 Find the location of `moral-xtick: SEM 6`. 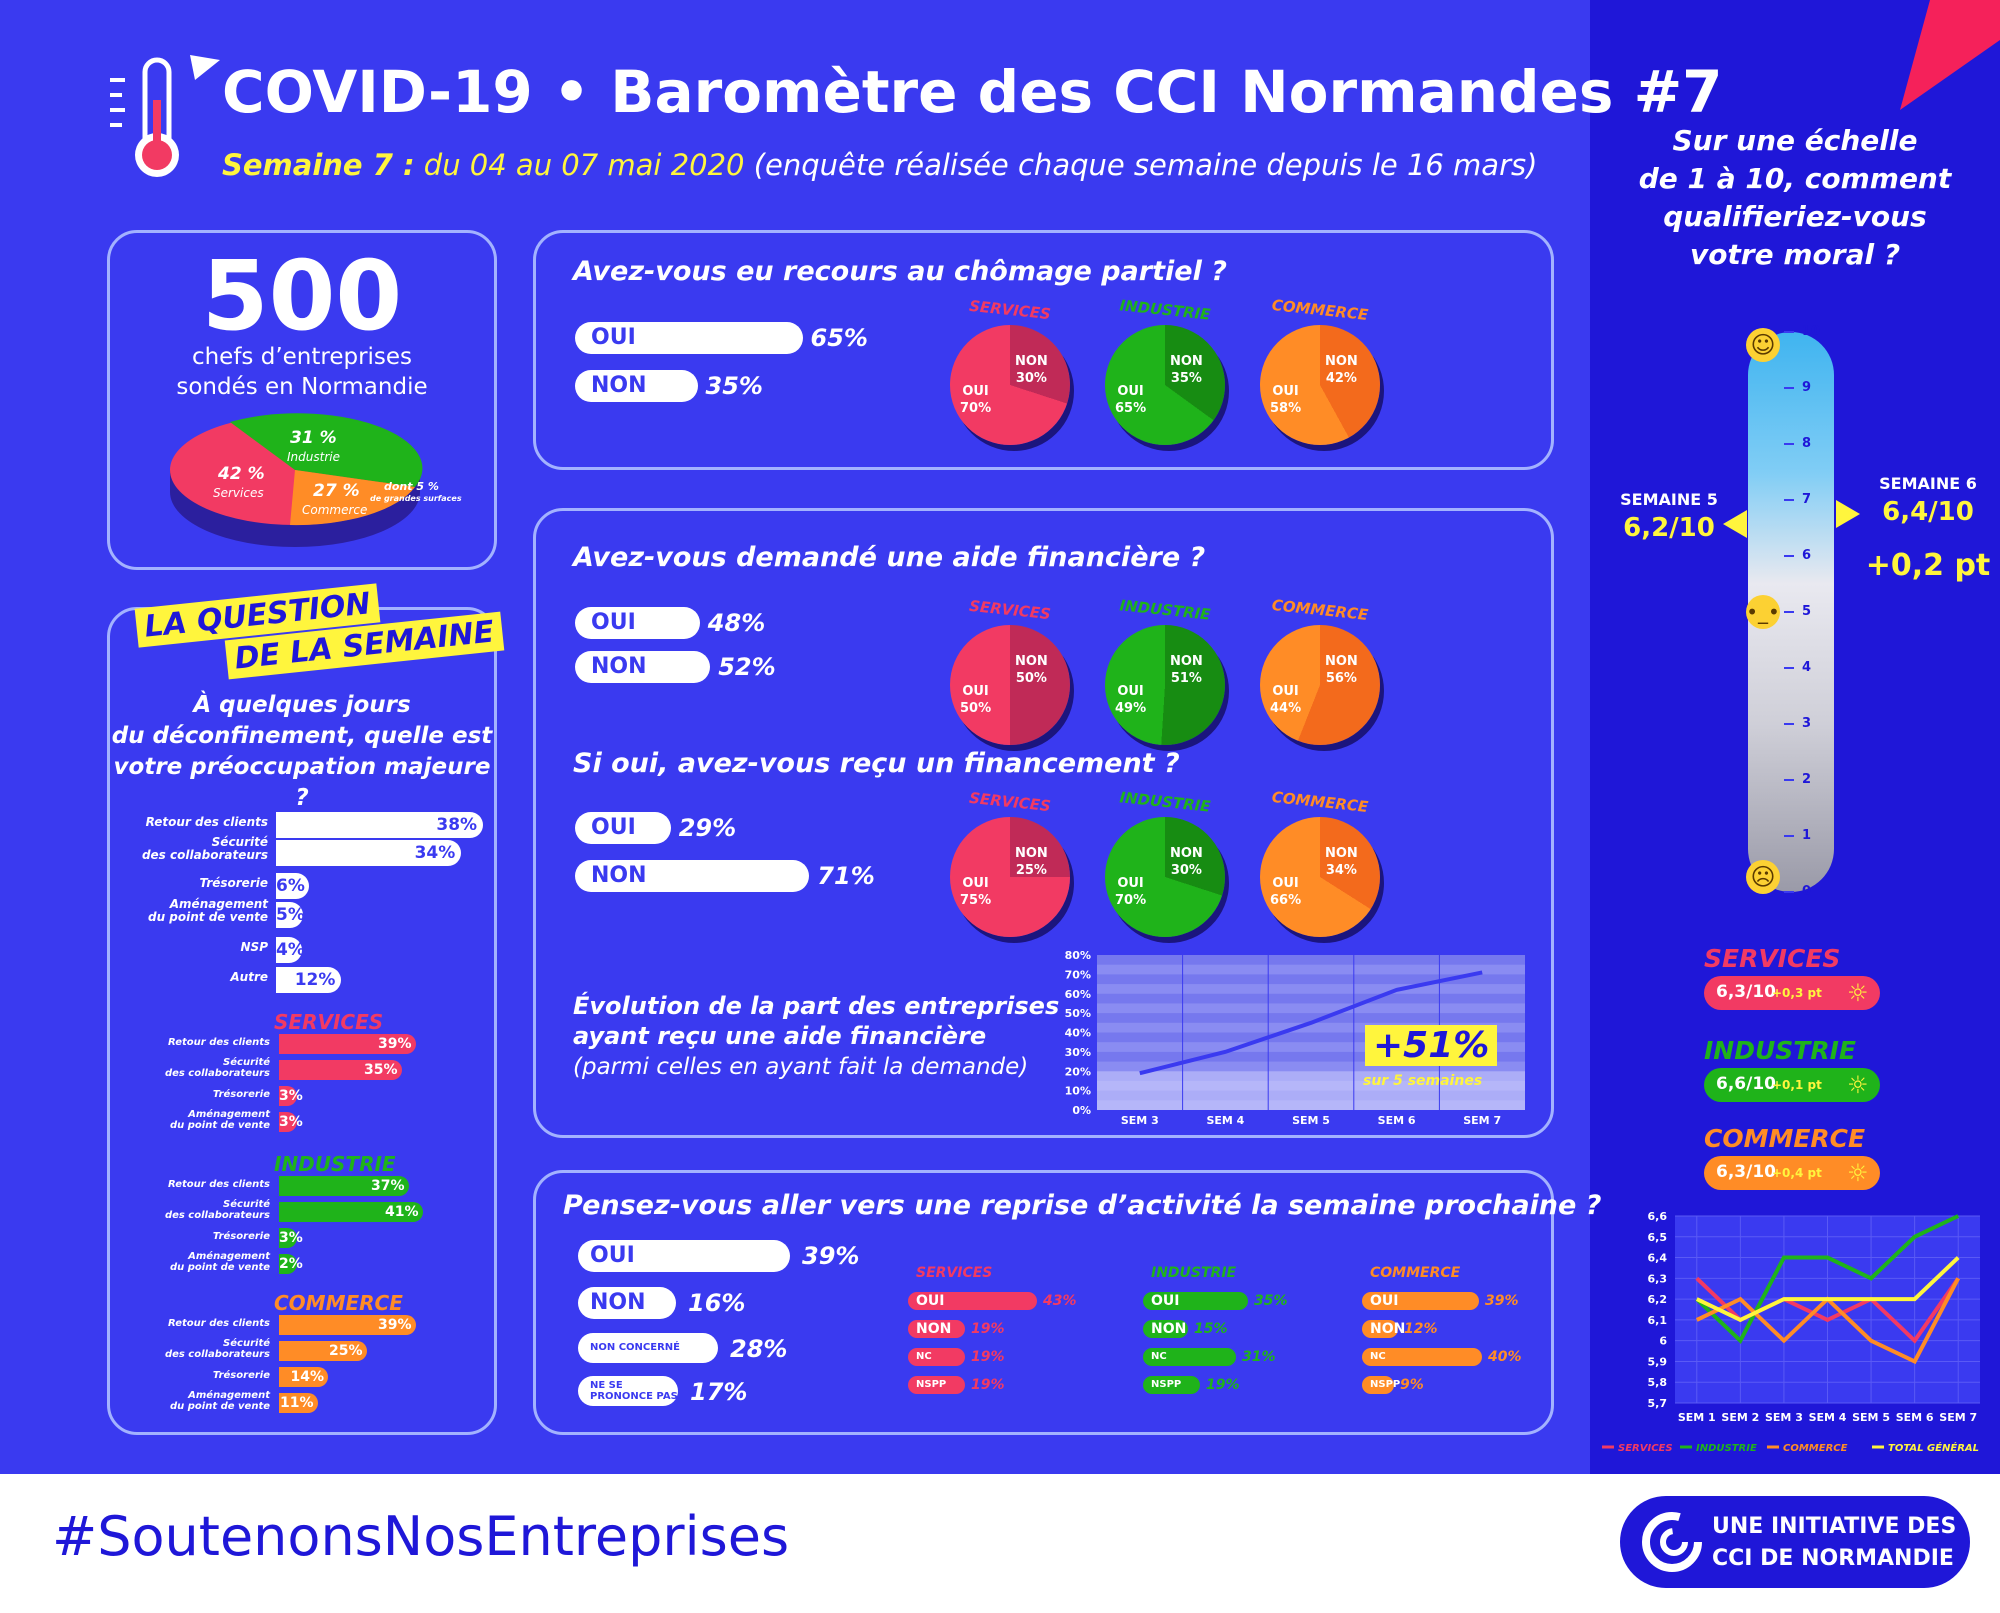

moral-xtick: SEM 6 is located at coordinates (1915, 1417).